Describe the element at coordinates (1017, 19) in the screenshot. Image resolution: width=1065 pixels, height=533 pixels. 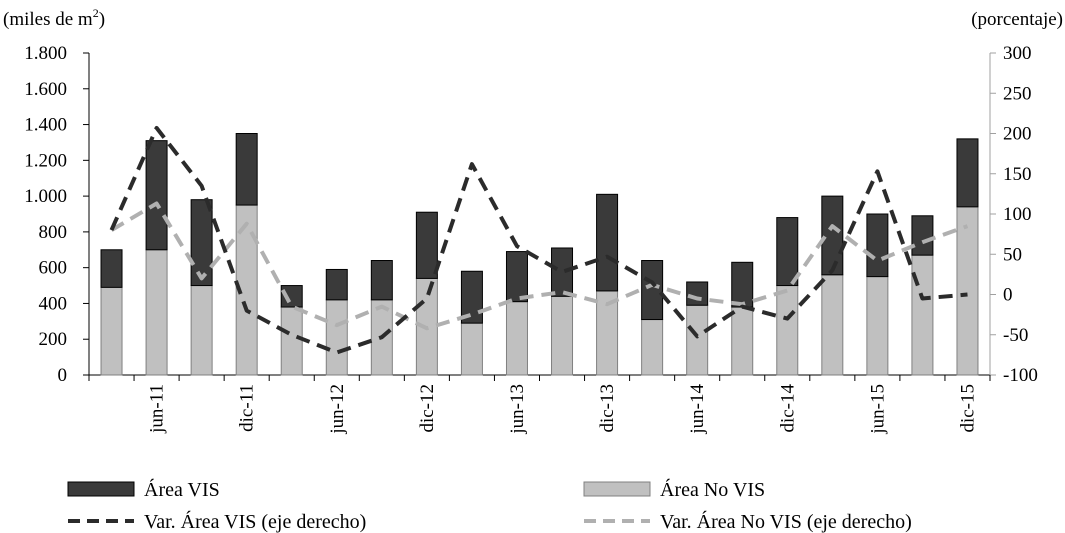
I see `right-axis-unit-label: (porcentaje)` at that location.